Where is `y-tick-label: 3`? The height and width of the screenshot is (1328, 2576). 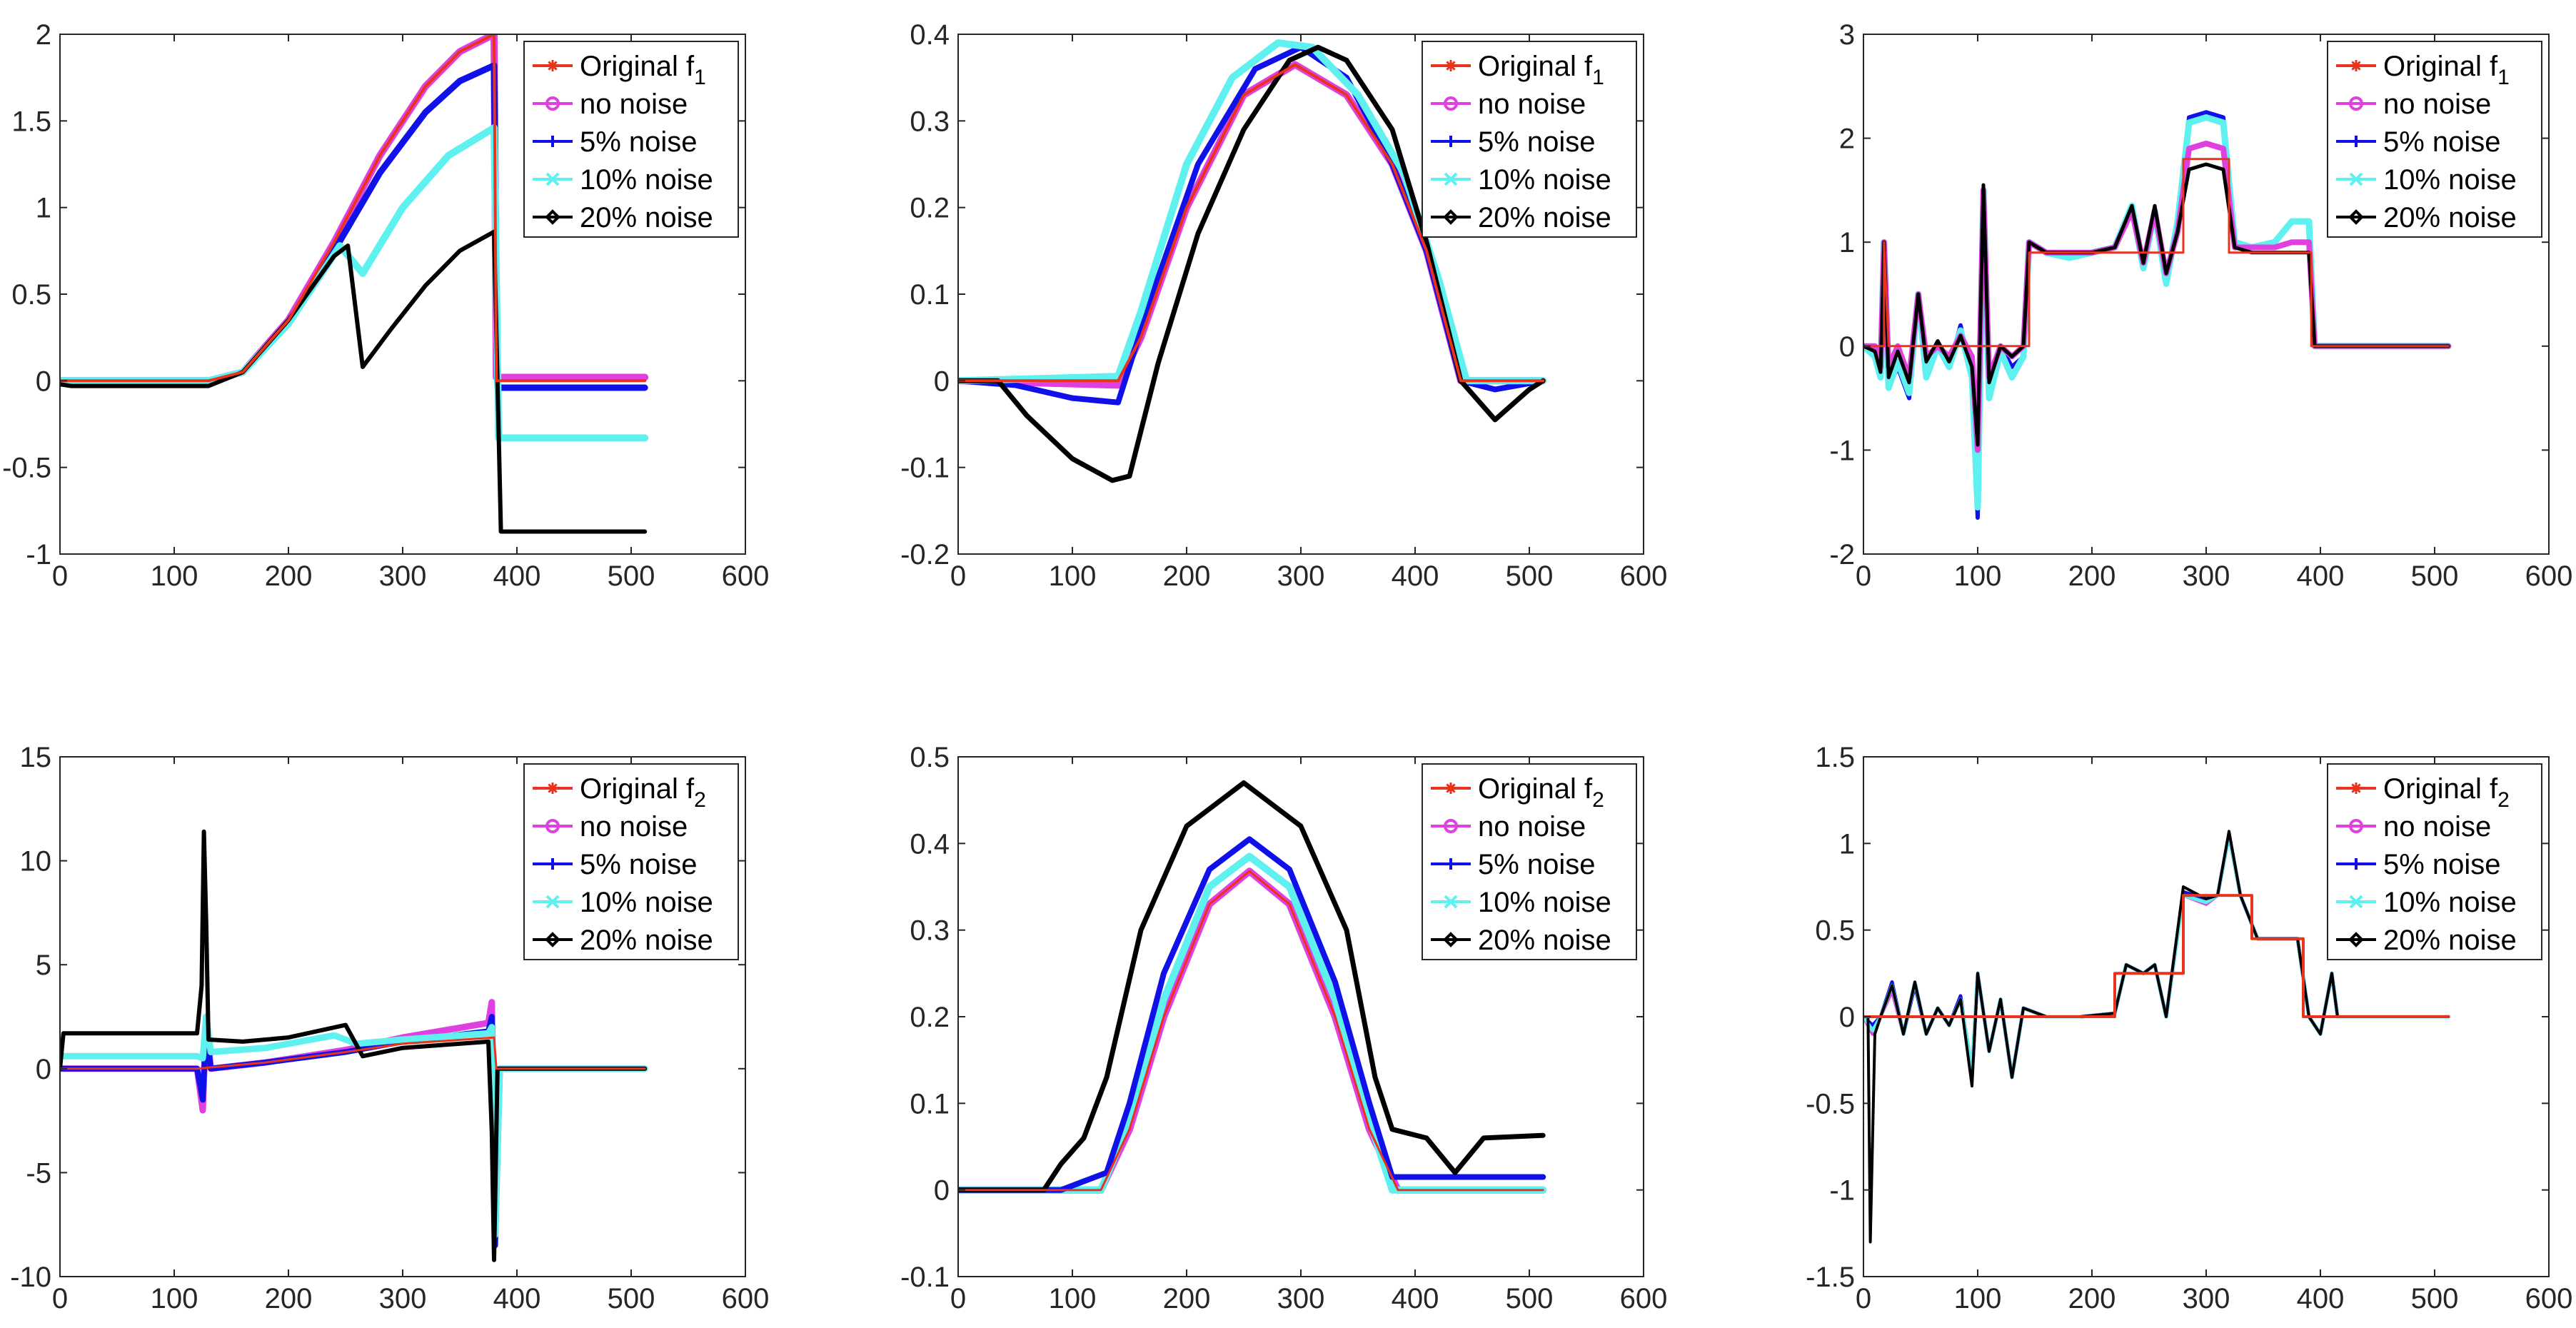 y-tick-label: 3 is located at coordinates (1847, 35).